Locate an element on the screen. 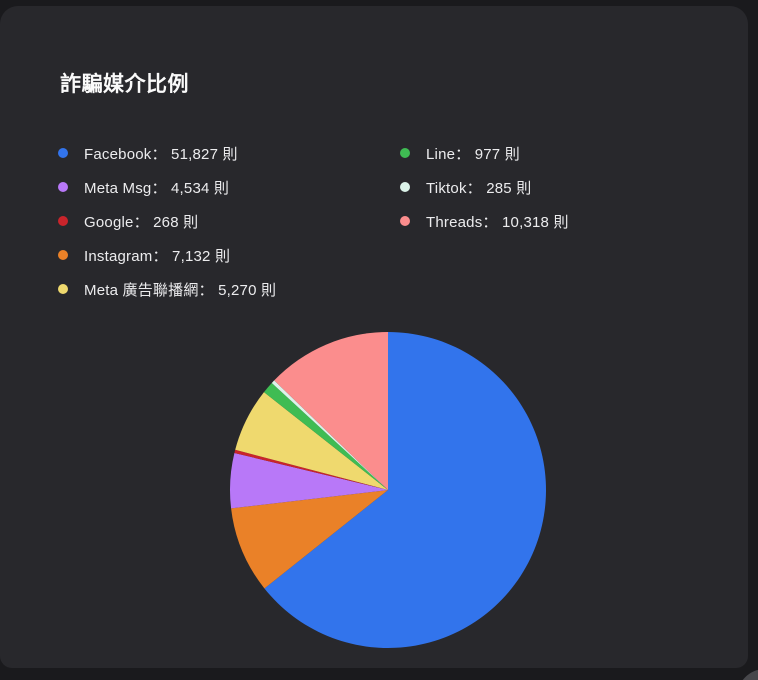  chart-title: 詐騙媒介比例 is located at coordinates (124, 84).